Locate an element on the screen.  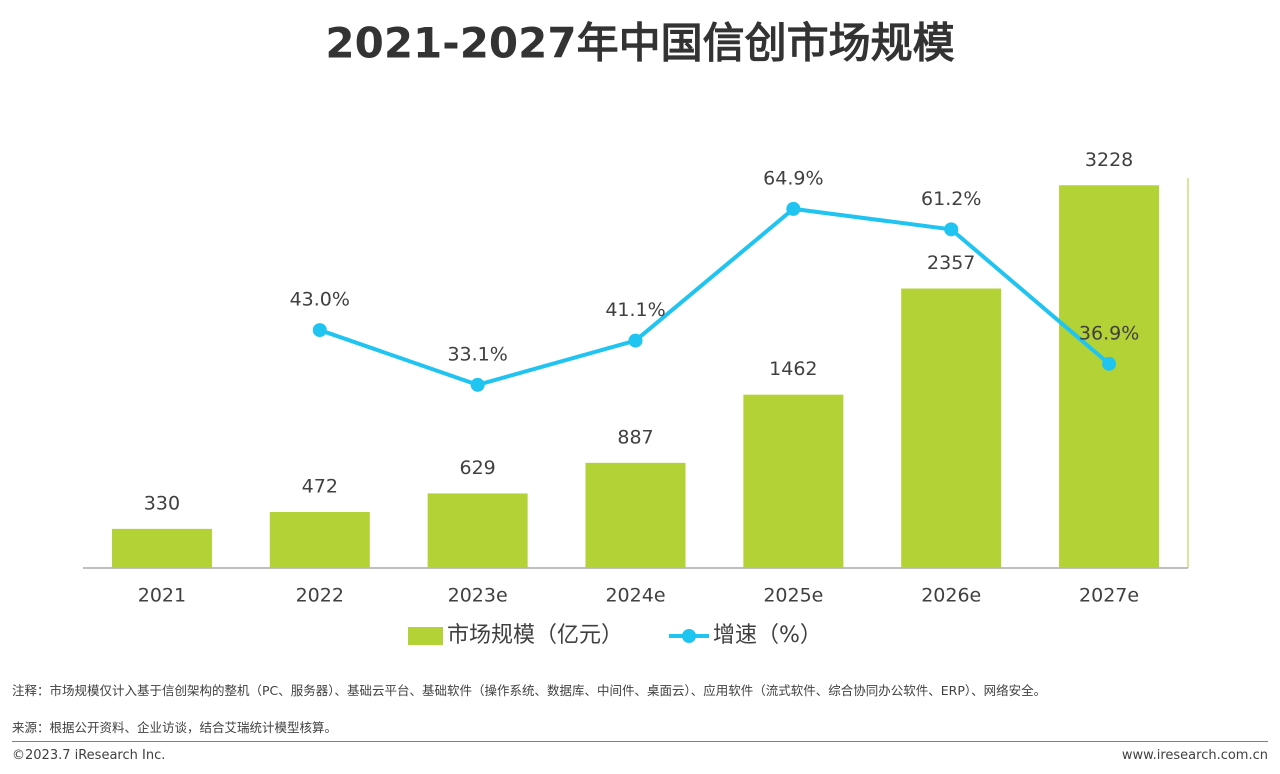
data-label: 64.9% is located at coordinates (793, 178).